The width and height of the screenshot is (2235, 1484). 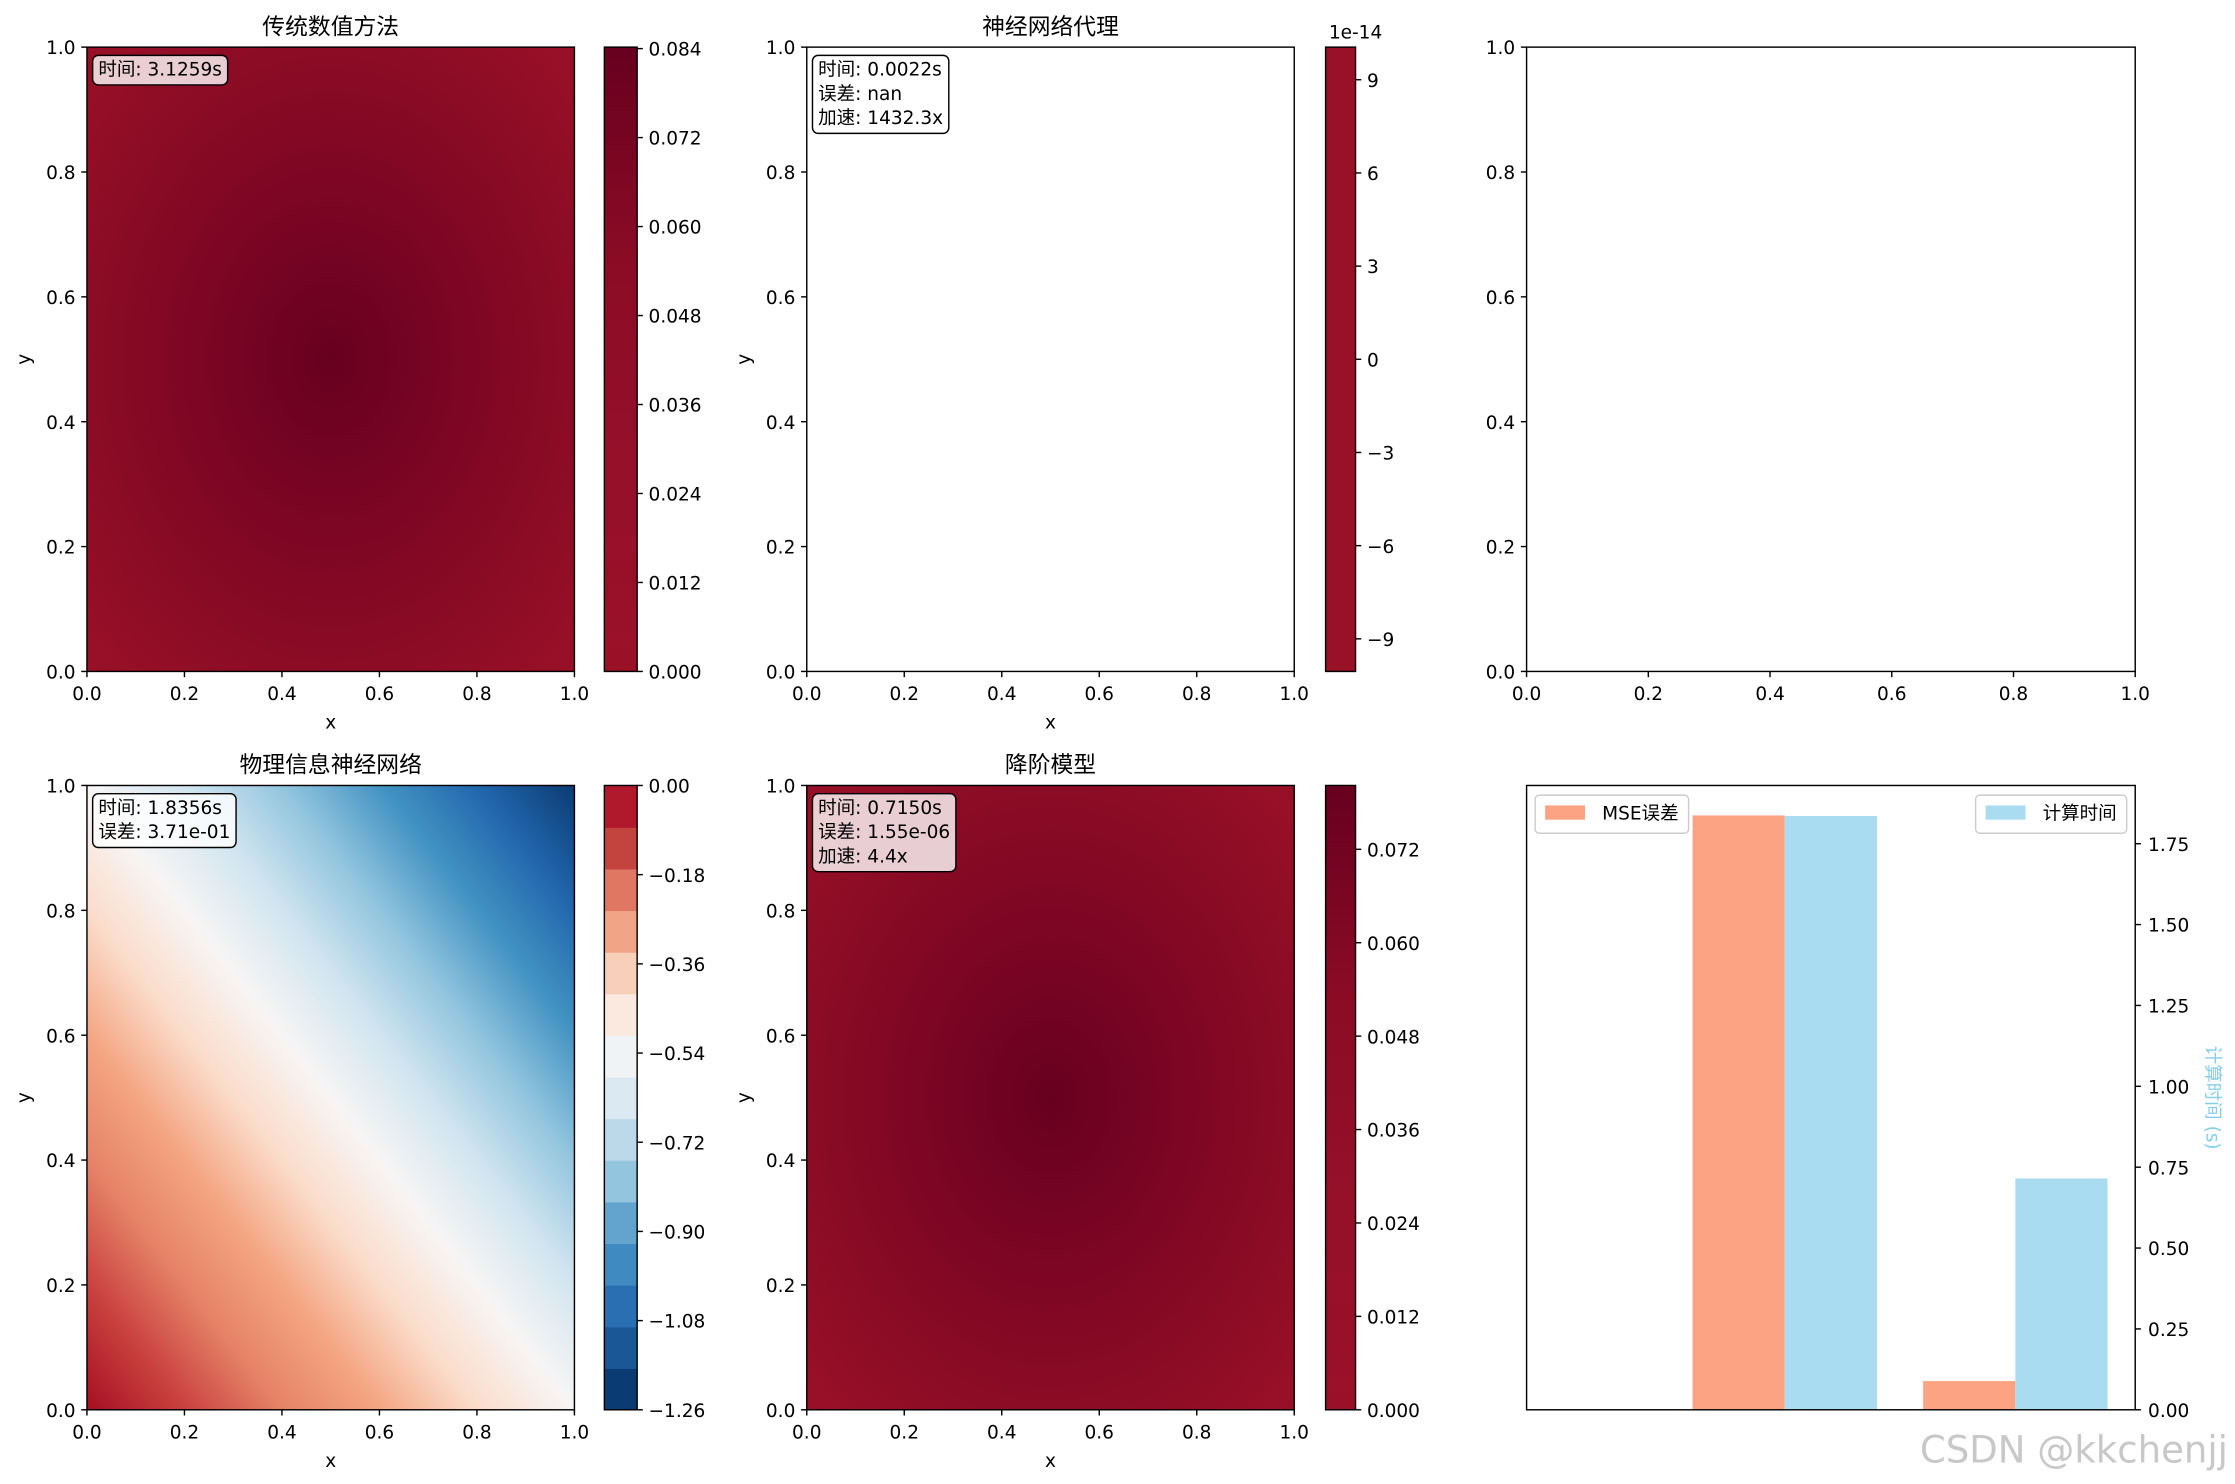 I want to click on colorbar-tick-label: −0.54, so click(x=677, y=1054).